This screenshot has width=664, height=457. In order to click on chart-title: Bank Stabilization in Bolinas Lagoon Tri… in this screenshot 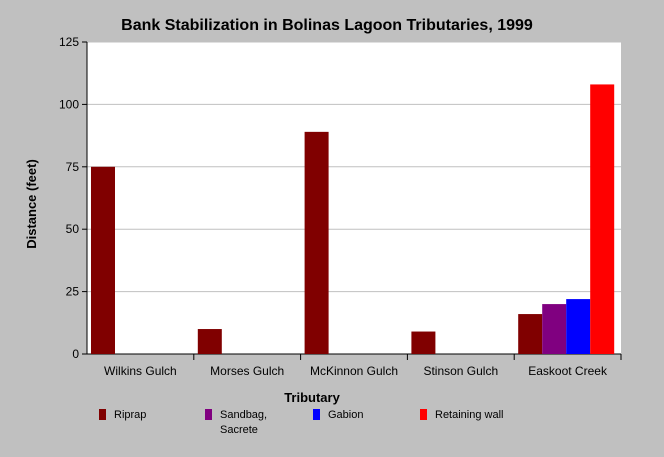, I will do `click(327, 25)`.